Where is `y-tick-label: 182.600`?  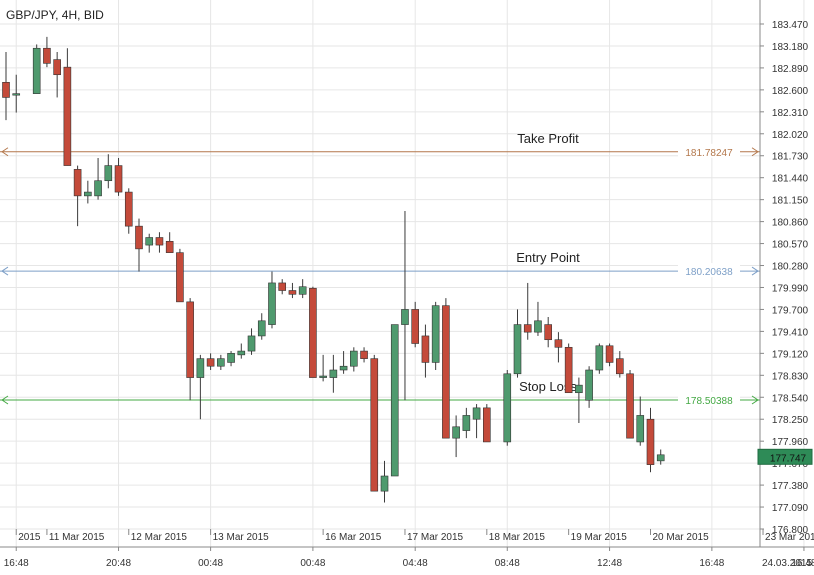 y-tick-label: 182.600 is located at coordinates (790, 91).